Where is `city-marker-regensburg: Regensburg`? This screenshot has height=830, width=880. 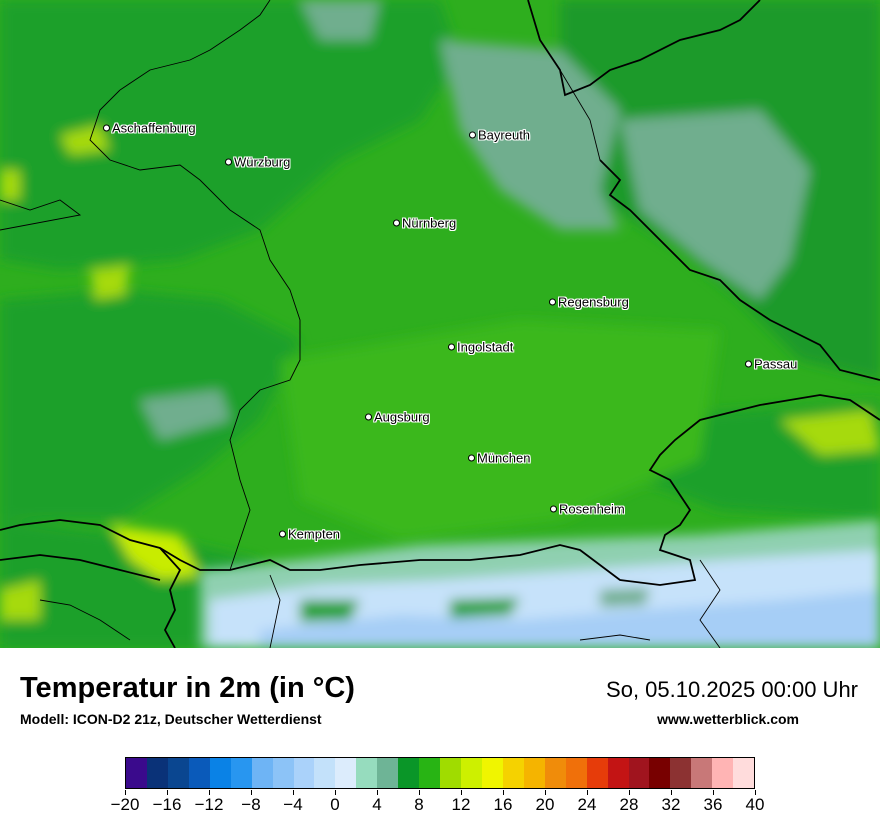 city-marker-regensburg: Regensburg is located at coordinates (589, 302).